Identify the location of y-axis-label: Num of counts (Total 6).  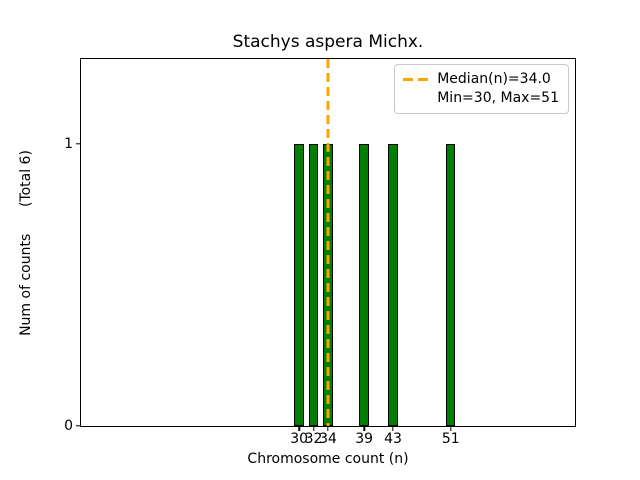
(26, 243).